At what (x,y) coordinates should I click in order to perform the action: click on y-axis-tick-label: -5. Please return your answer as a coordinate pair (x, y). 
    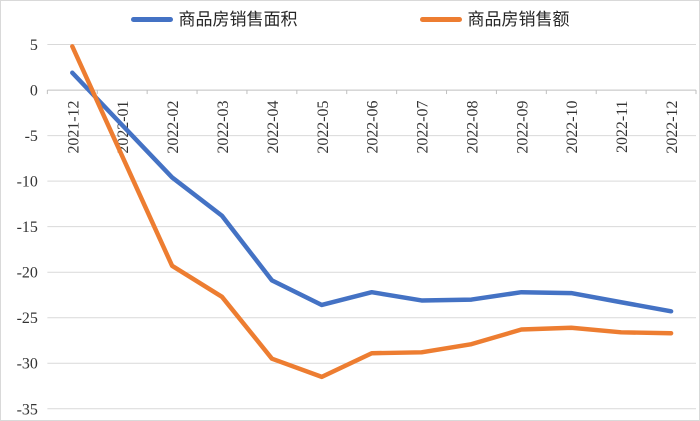
    Looking at the image, I should click on (31, 136).